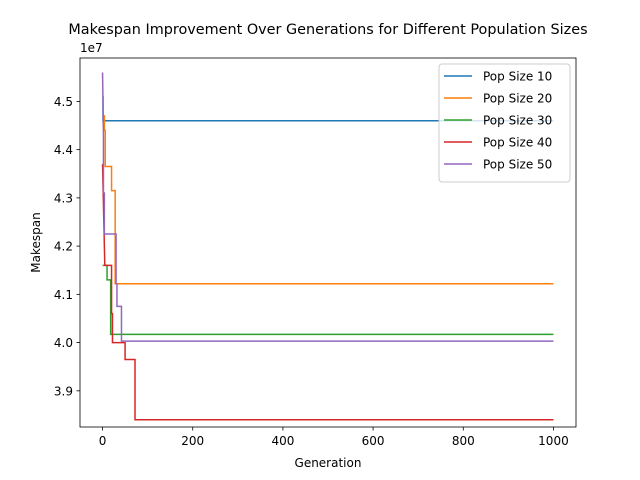 The height and width of the screenshot is (480, 640). I want to click on y-tick-label: 4.0, so click(63, 343).